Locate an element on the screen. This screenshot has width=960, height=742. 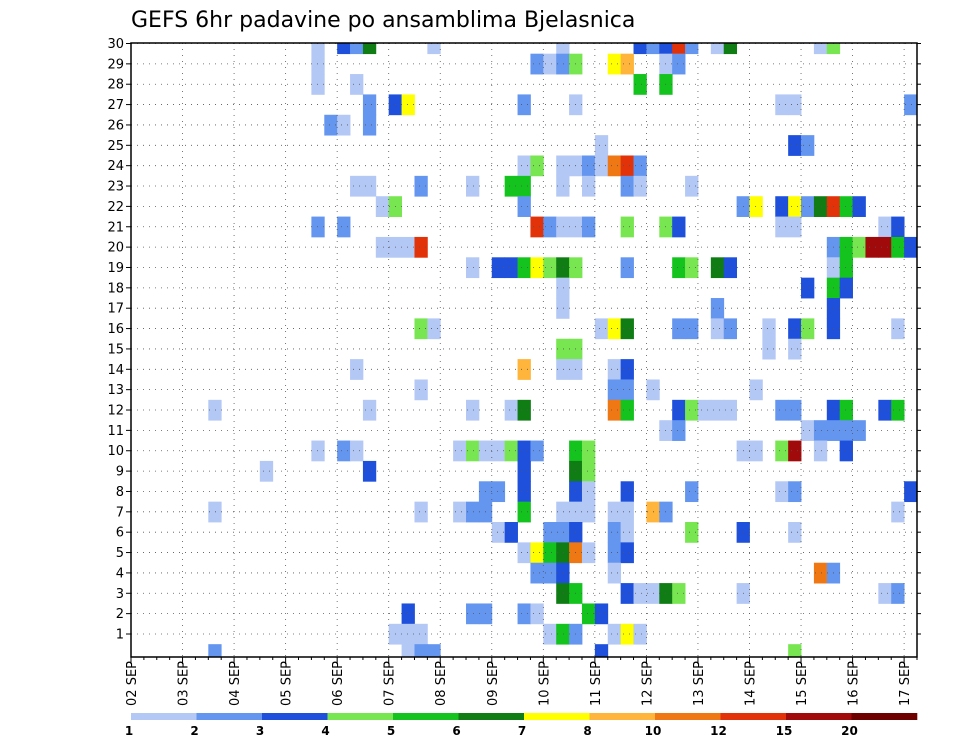
y-tick-label: 10 is located at coordinates (115, 451).